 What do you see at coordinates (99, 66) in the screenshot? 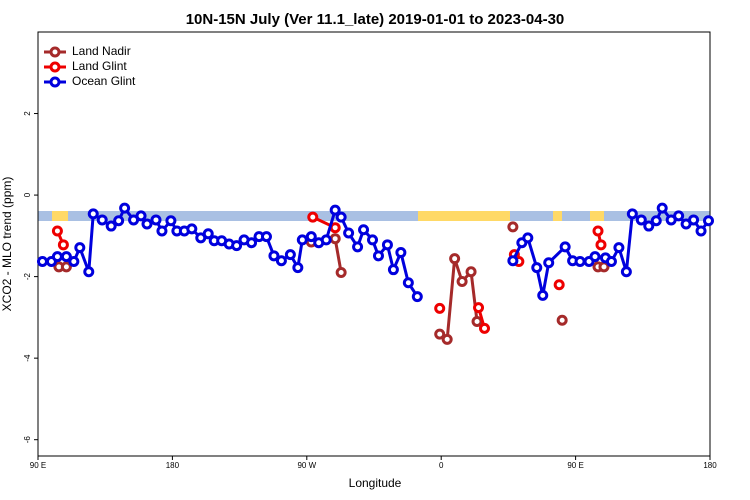
I see `legend-label: Land Glint` at bounding box center [99, 66].